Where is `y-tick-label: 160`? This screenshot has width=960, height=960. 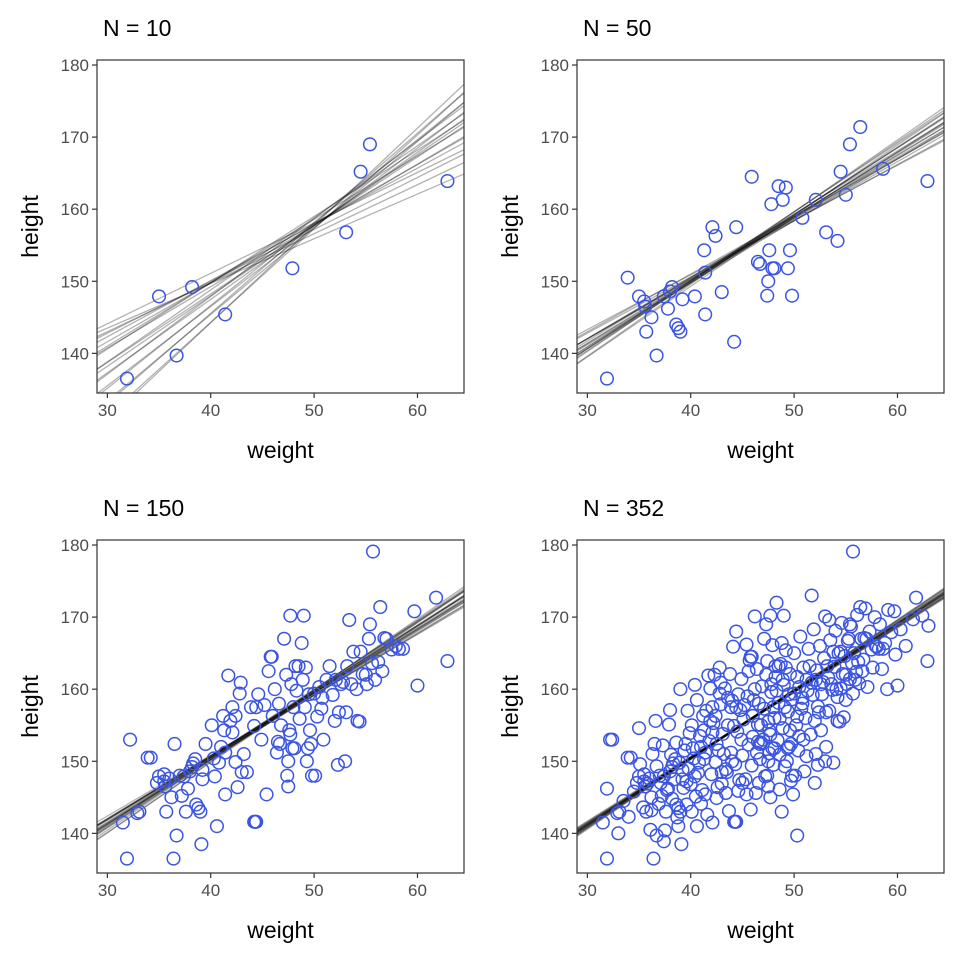 y-tick-label: 160 is located at coordinates (75, 209).